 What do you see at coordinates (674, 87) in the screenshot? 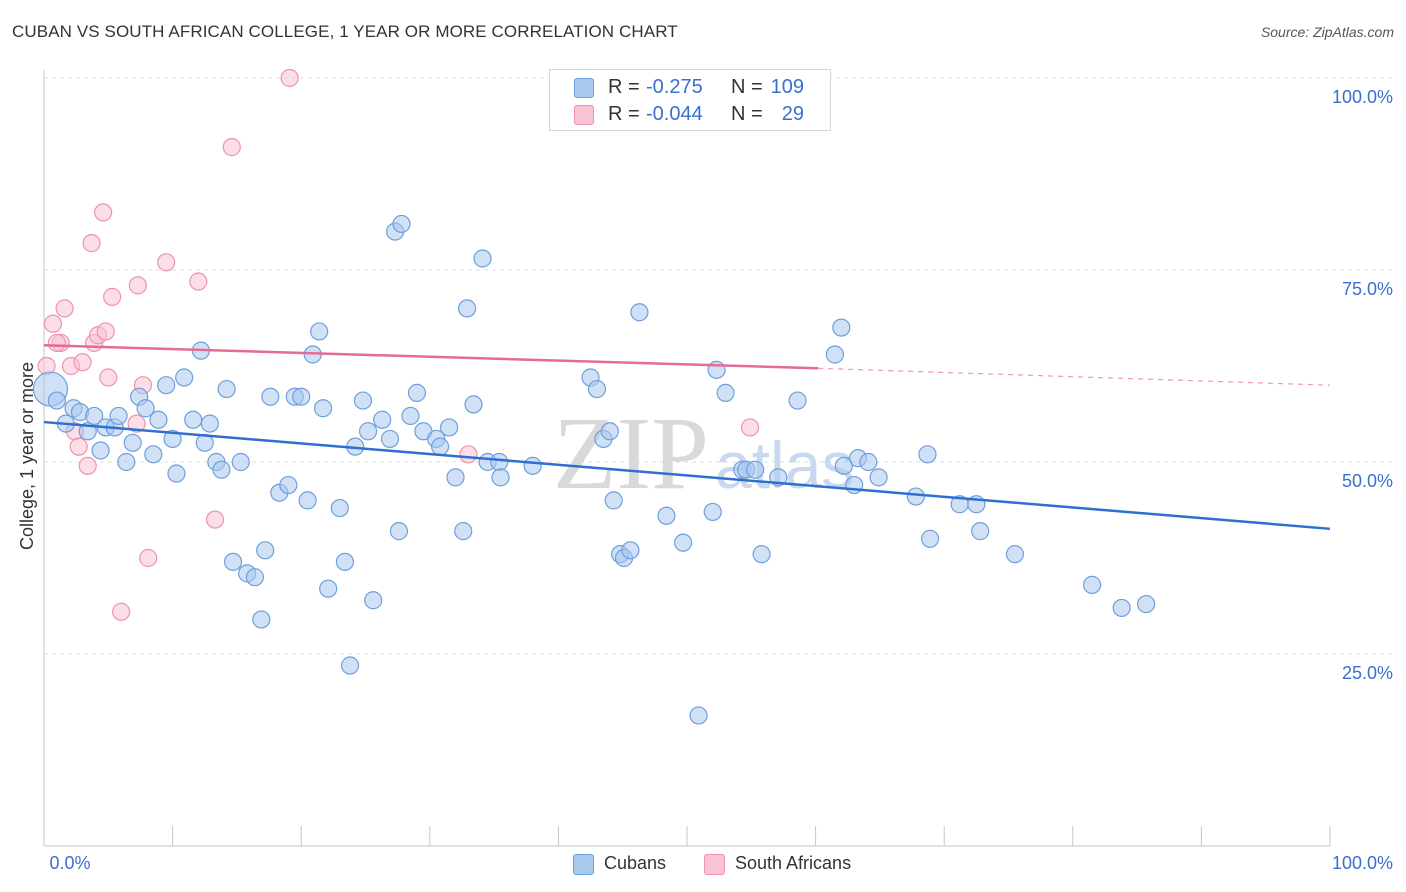
I see `r-value: -0.275` at bounding box center [674, 87].